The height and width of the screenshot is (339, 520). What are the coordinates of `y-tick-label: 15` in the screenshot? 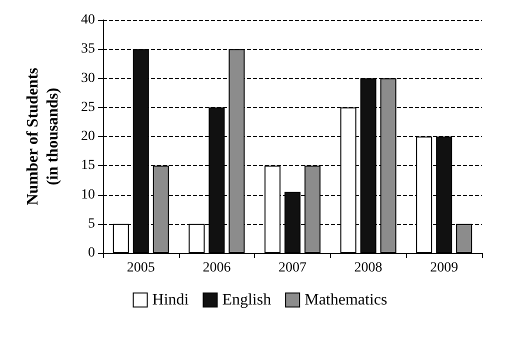 It's located at (88, 166).